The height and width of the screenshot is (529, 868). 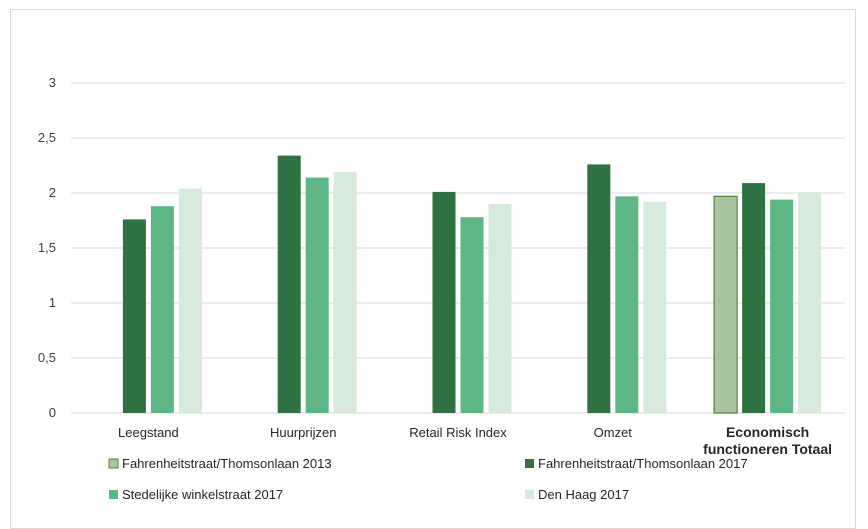 I want to click on x-category-label: Economisch, so click(x=767, y=432).